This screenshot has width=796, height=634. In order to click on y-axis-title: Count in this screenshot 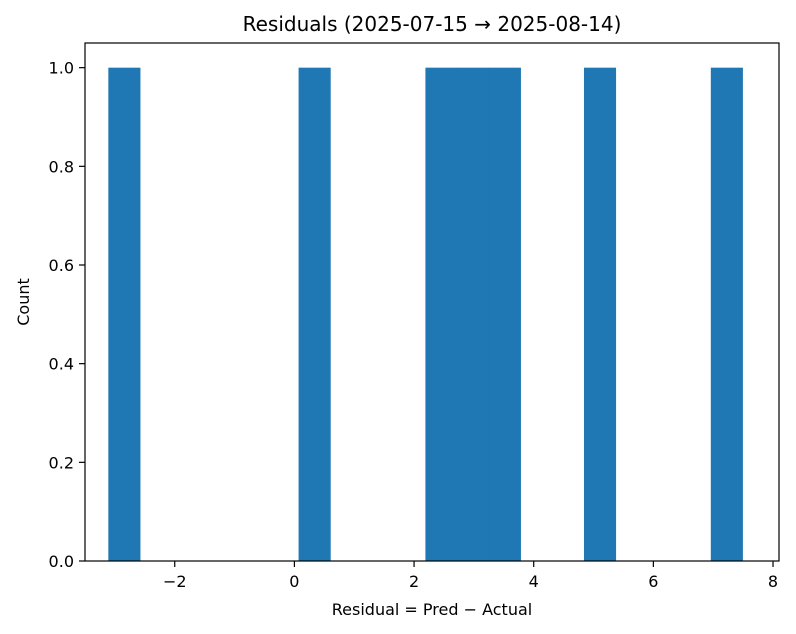, I will do `click(23, 302)`.